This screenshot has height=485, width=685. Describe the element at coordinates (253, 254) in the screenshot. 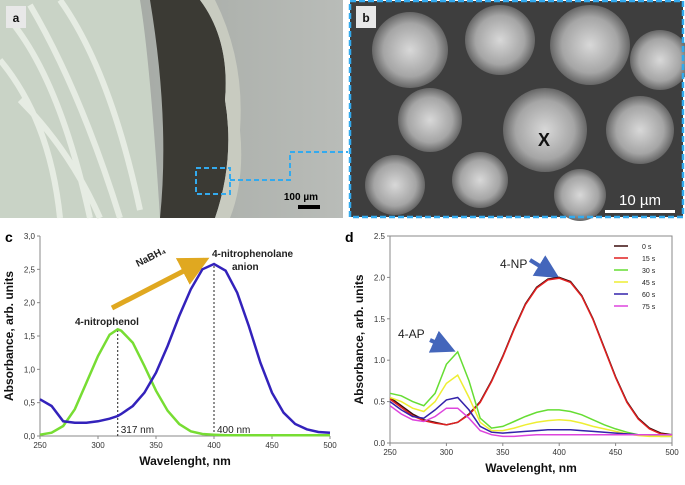

I see `annotation-text: 4-nitrophenolane` at that location.